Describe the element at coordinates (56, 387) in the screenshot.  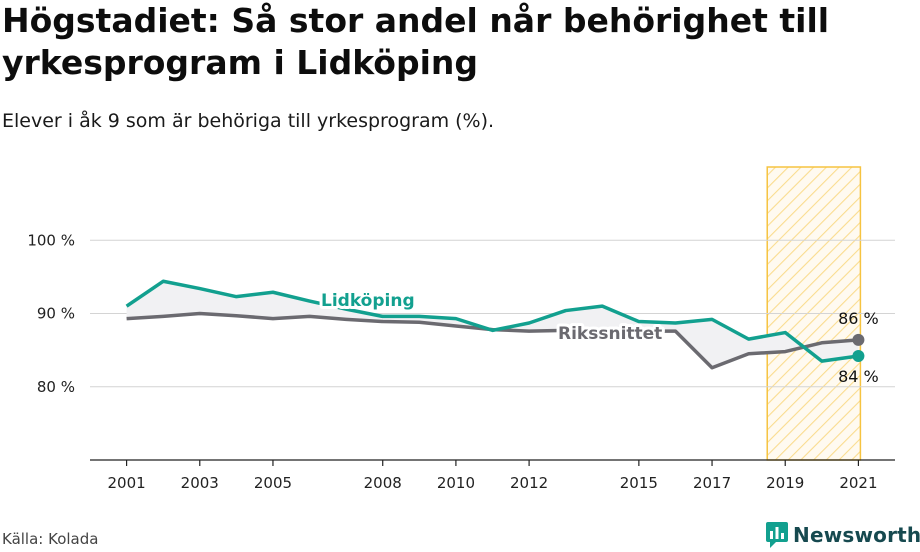
I see `y-tick-label: 80 %` at that location.